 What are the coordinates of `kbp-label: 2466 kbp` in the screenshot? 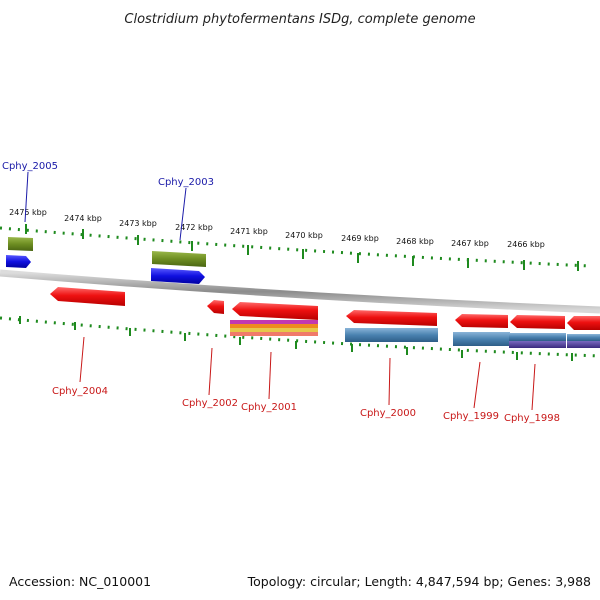 It's located at (526, 244).